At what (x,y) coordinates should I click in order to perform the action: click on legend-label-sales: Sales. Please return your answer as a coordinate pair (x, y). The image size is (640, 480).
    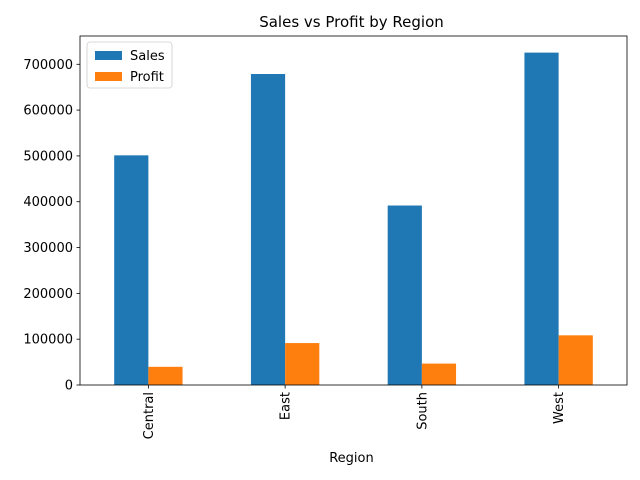
    Looking at the image, I should click on (147, 56).